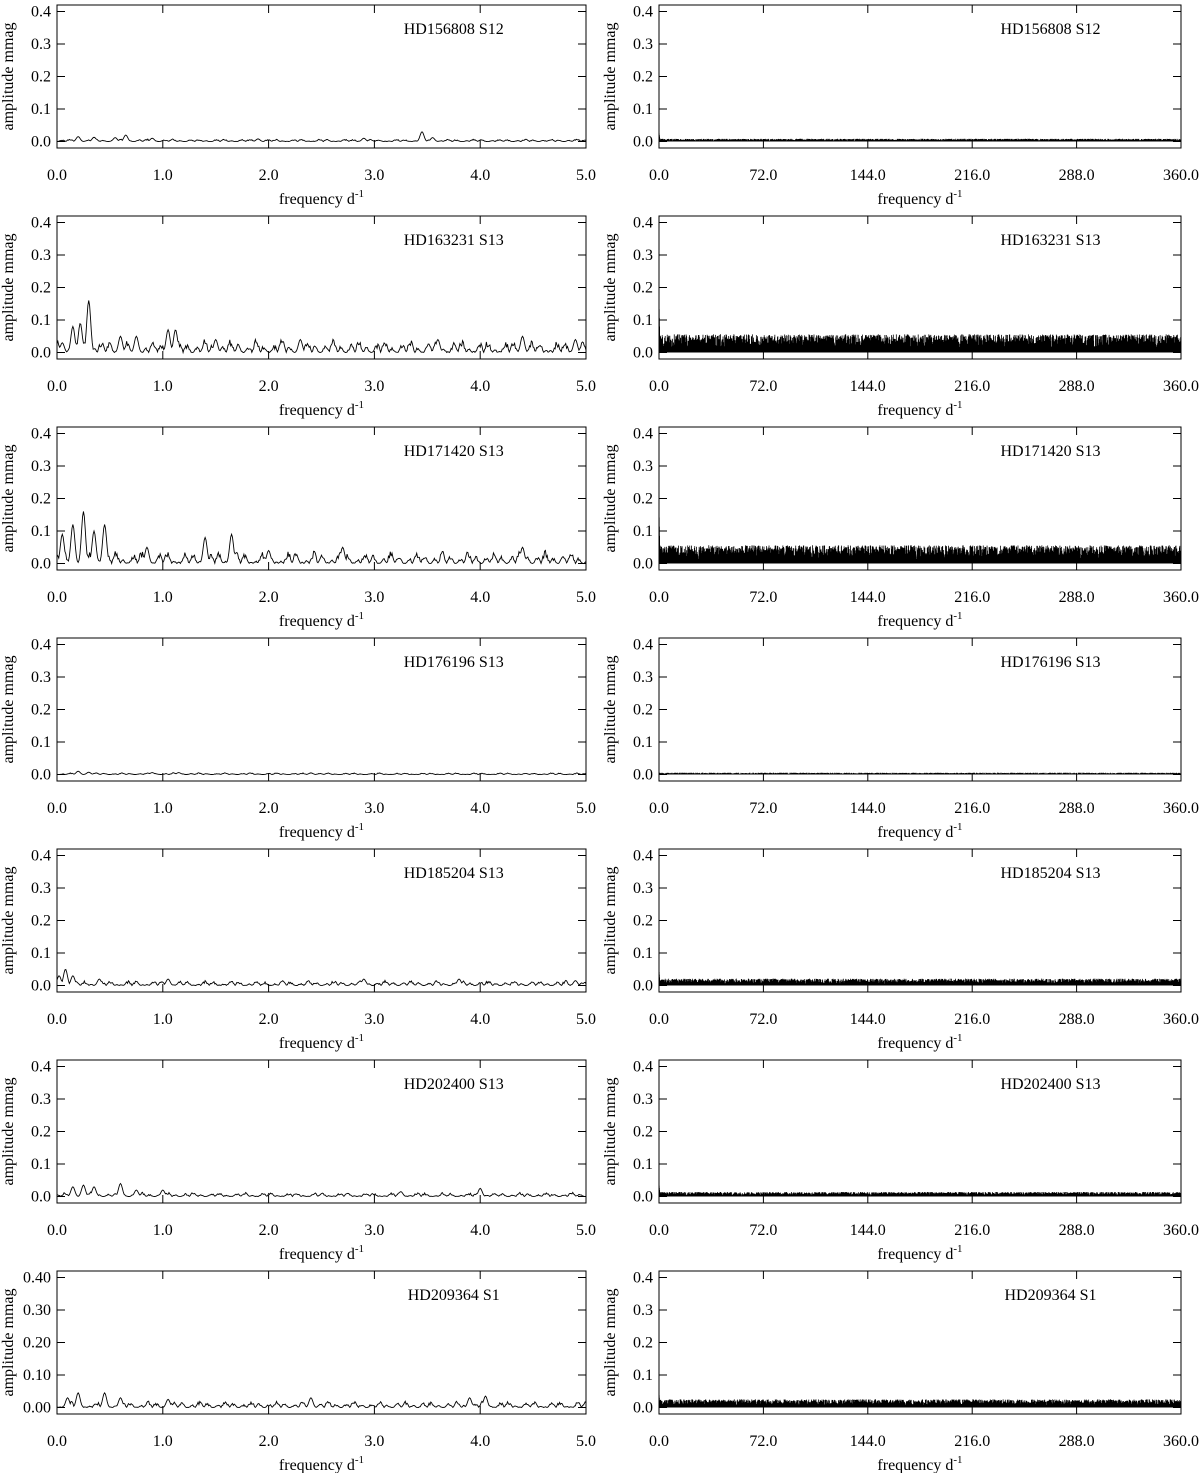 The image size is (1200, 1473). I want to click on y-tick-label: 0.00, so click(37, 1408).